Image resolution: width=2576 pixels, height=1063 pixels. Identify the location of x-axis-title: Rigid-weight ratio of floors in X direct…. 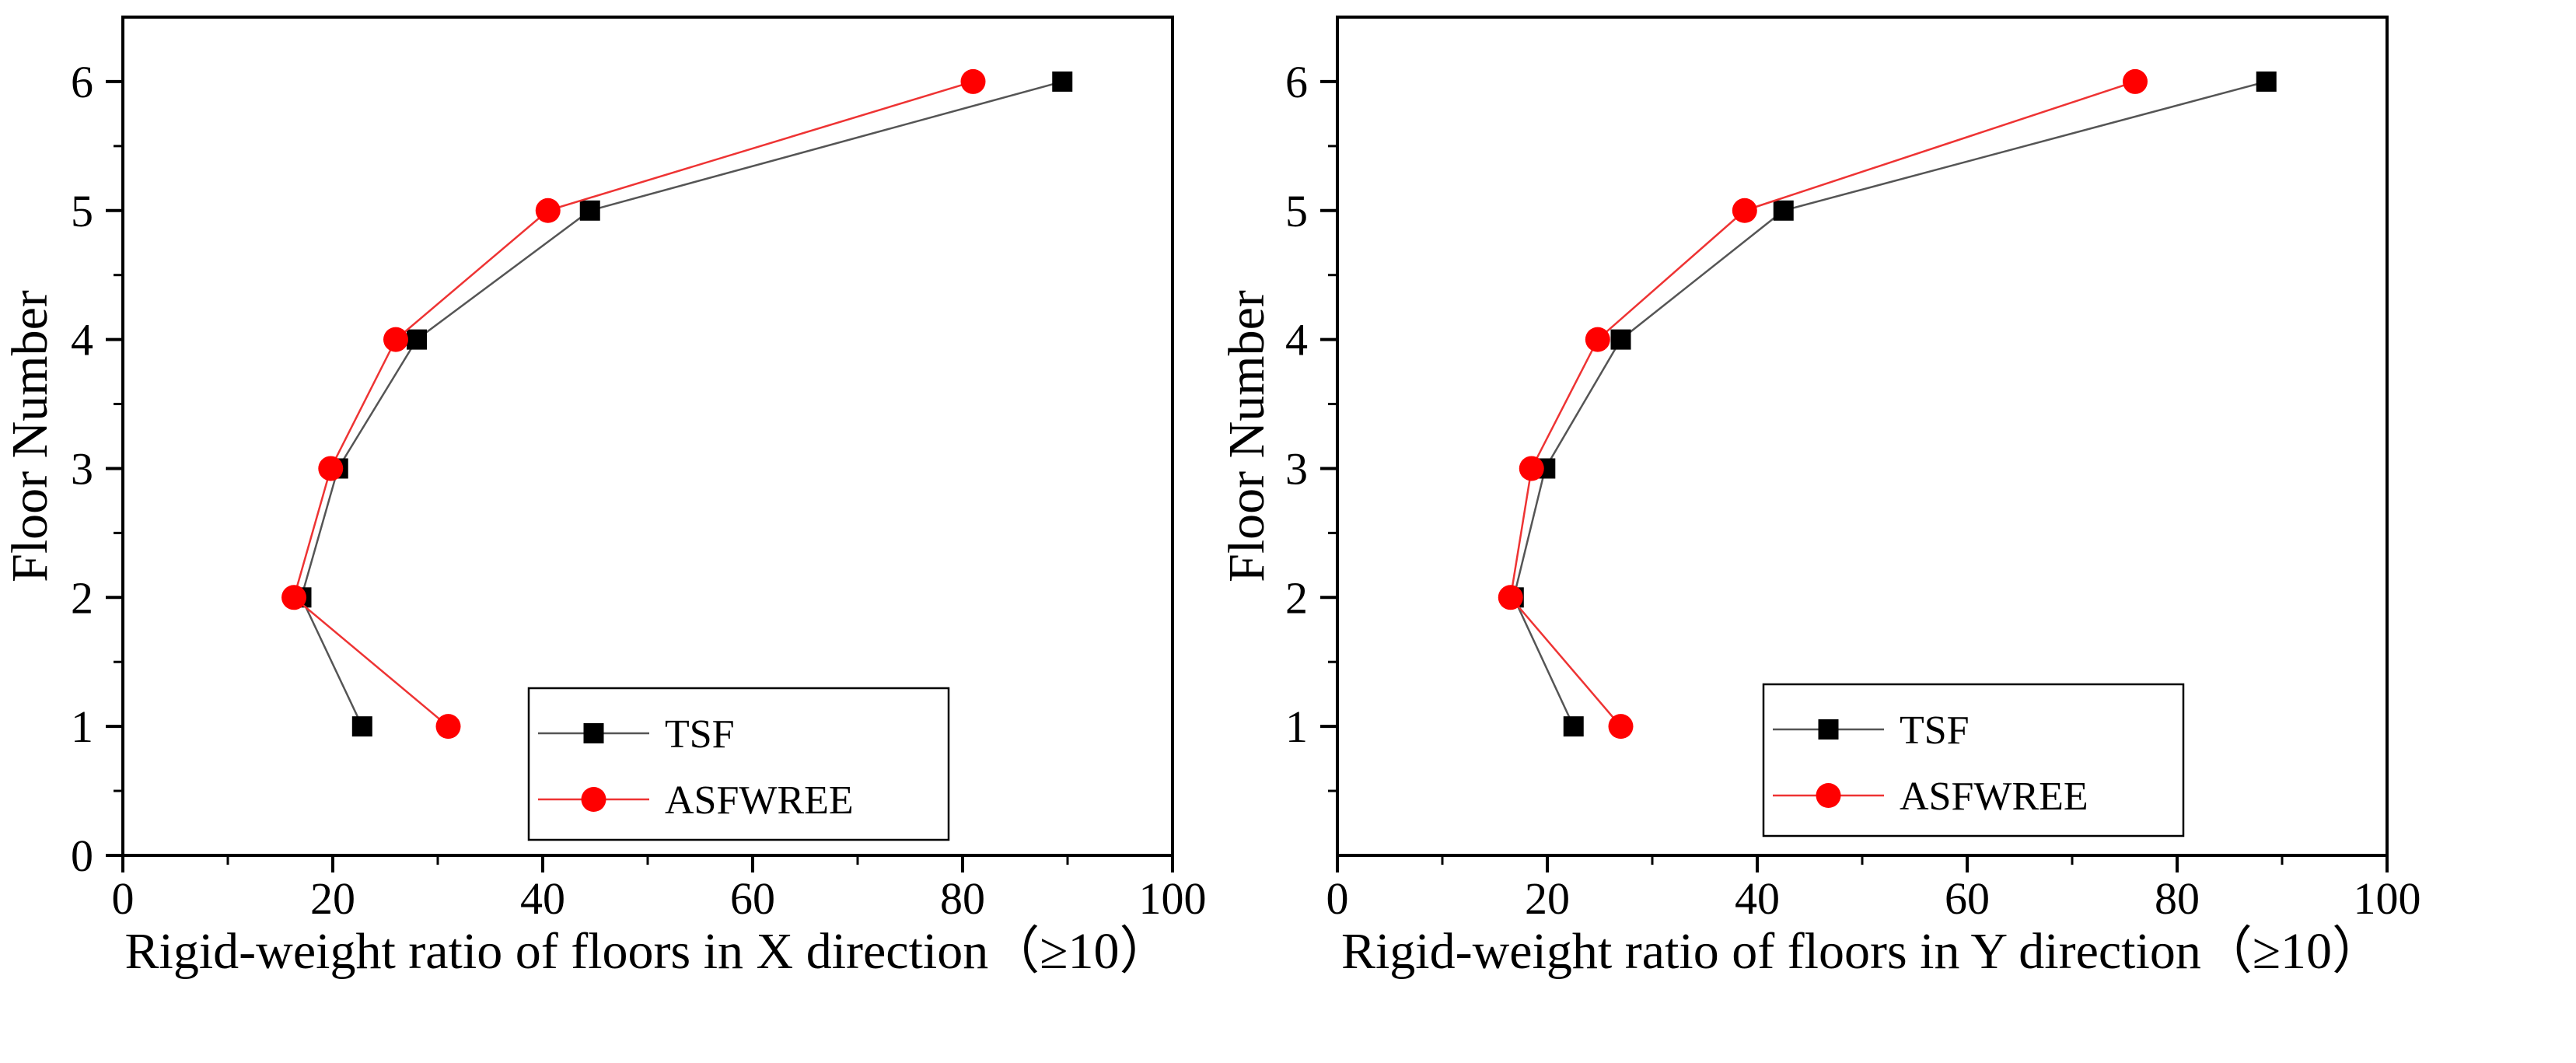
(647, 951).